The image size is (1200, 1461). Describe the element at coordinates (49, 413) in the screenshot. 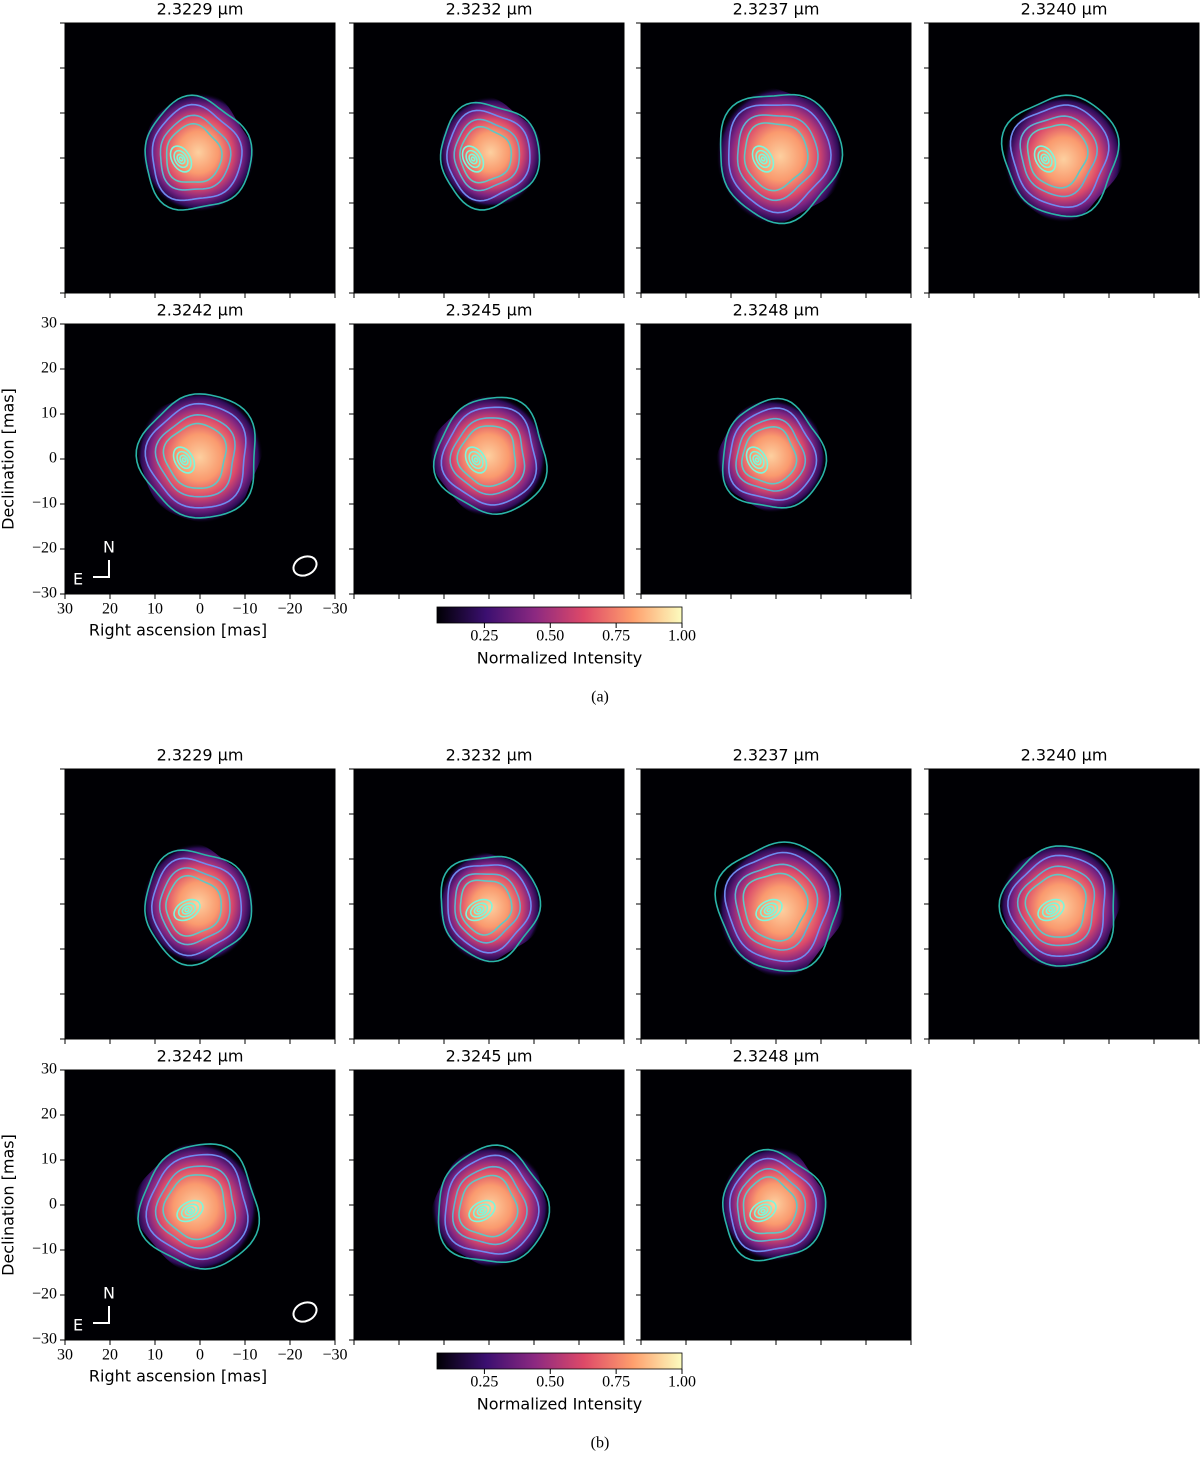

I see `y-tick-label: 10` at that location.